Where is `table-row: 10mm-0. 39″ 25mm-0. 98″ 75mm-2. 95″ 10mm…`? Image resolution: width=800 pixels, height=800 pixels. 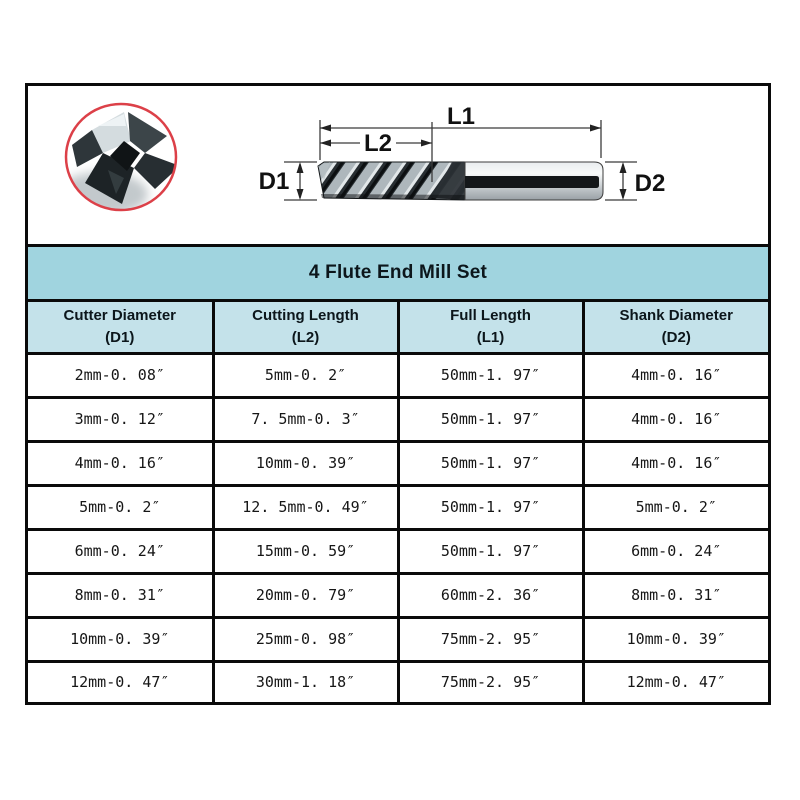 table-row: 10mm-0. 39″ 25mm-0. 98″ 75mm-2. 95″ 10mm… is located at coordinates (398, 639).